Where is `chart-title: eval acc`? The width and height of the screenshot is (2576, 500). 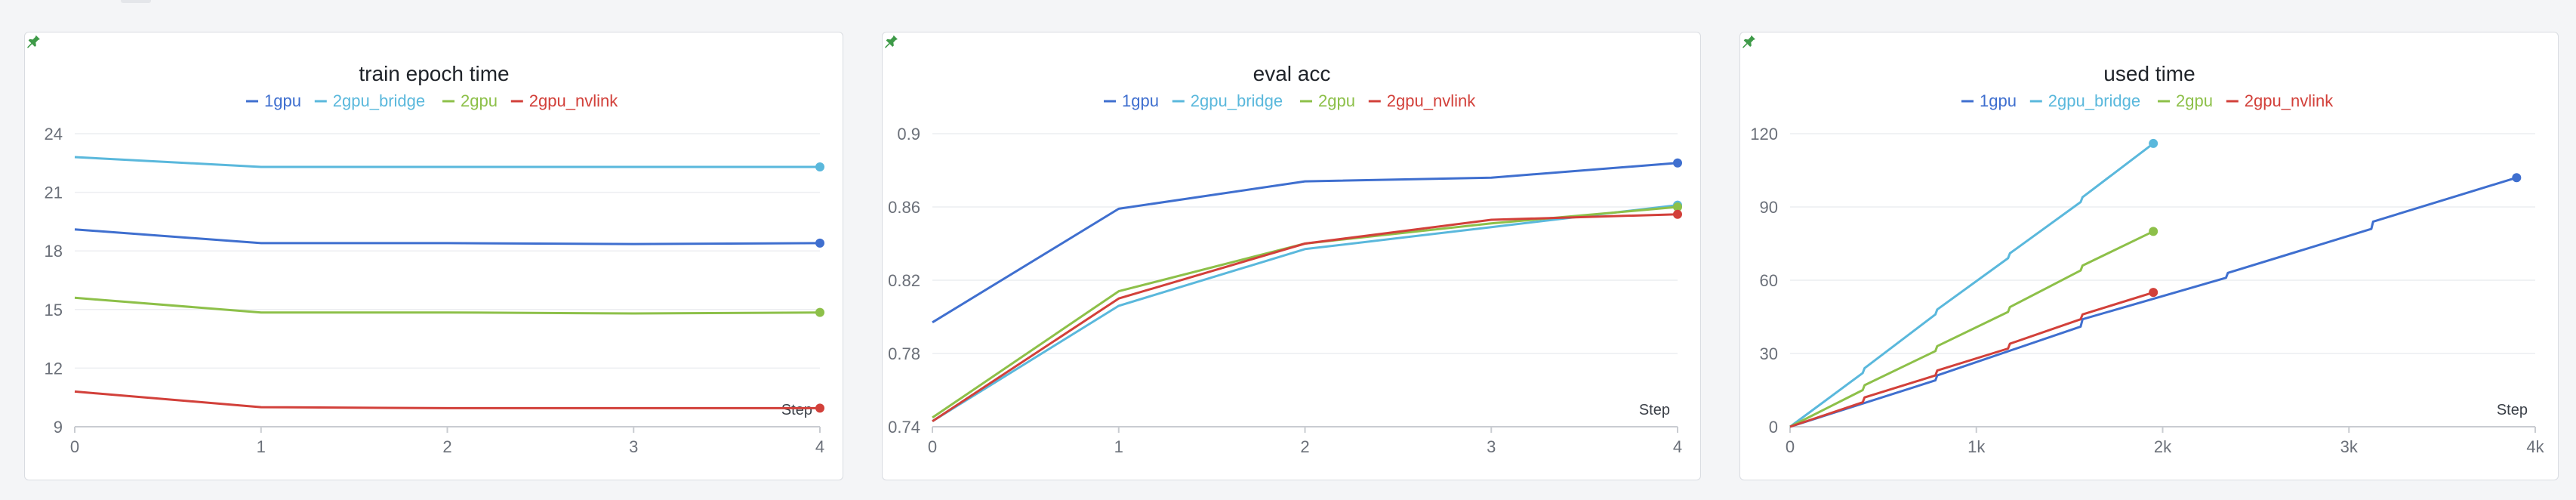 chart-title: eval acc is located at coordinates (1292, 74).